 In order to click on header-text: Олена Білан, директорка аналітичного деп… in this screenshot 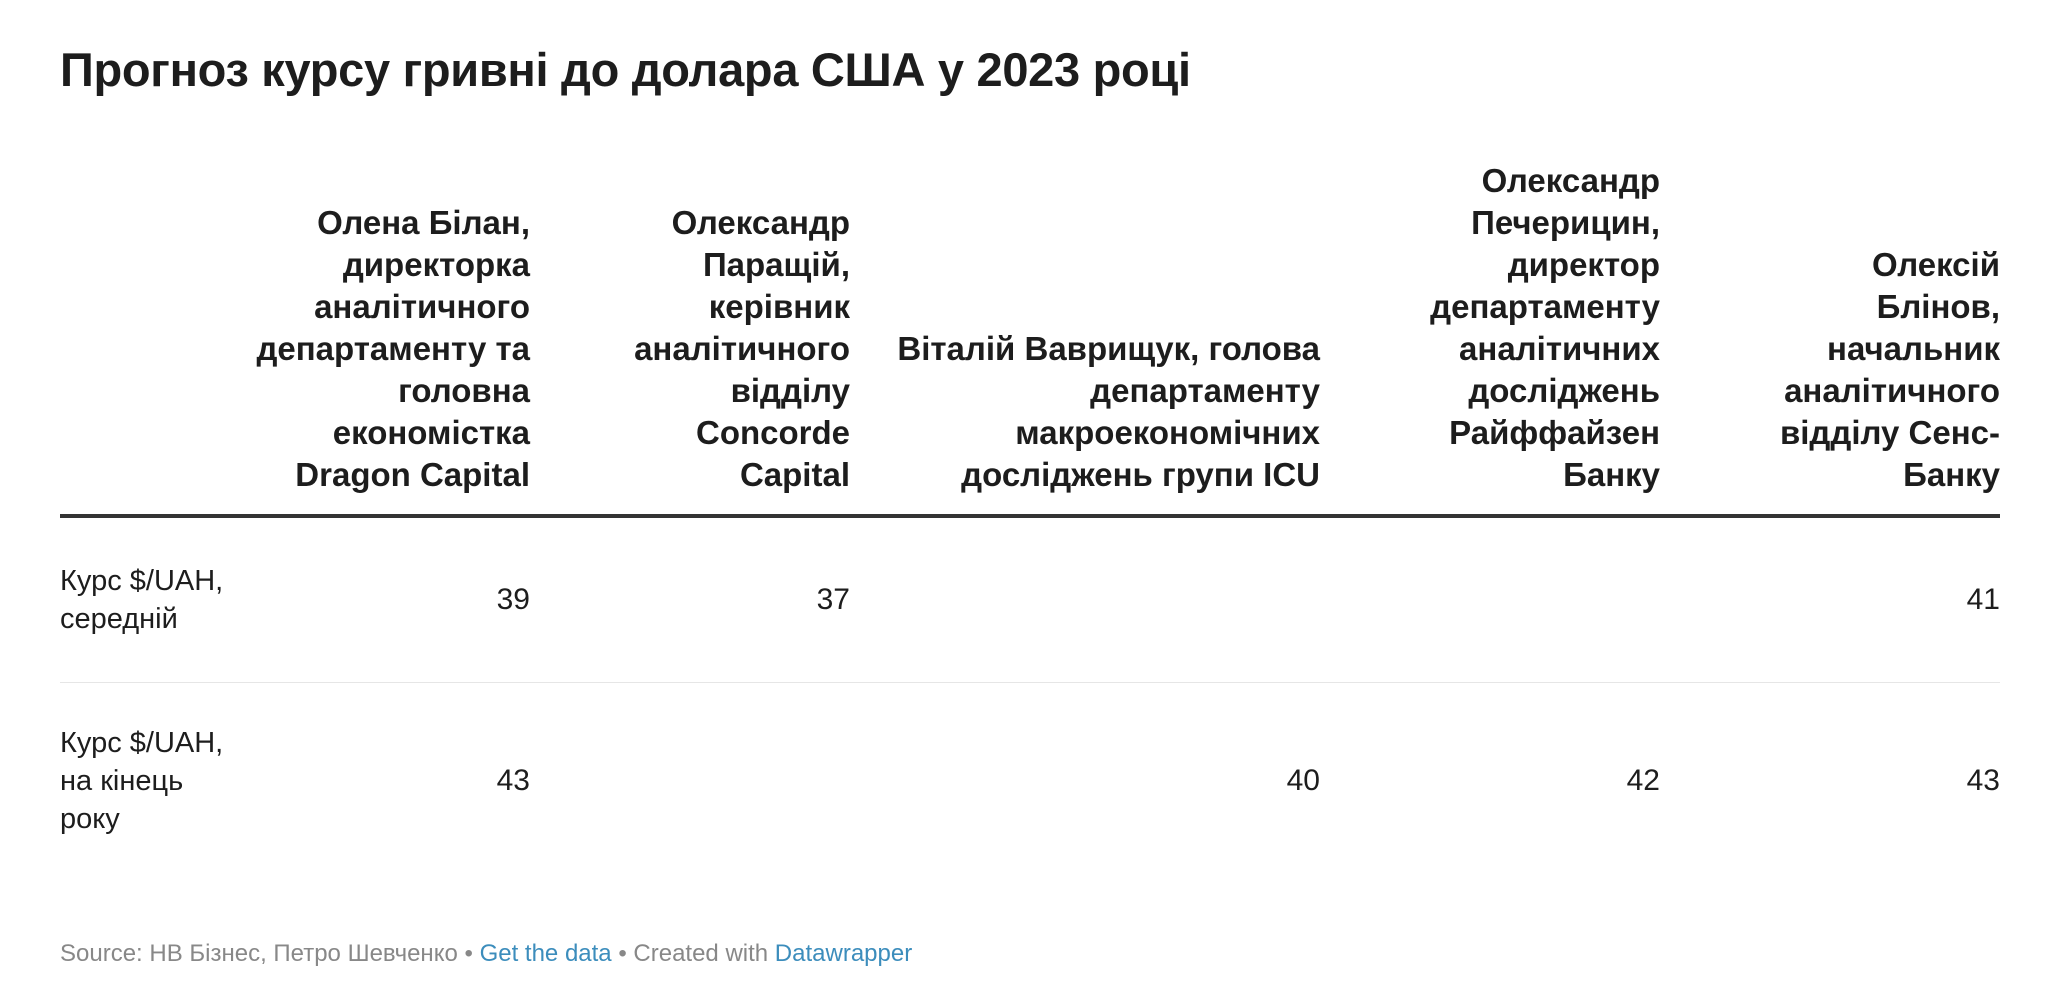, I will do `click(393, 348)`.